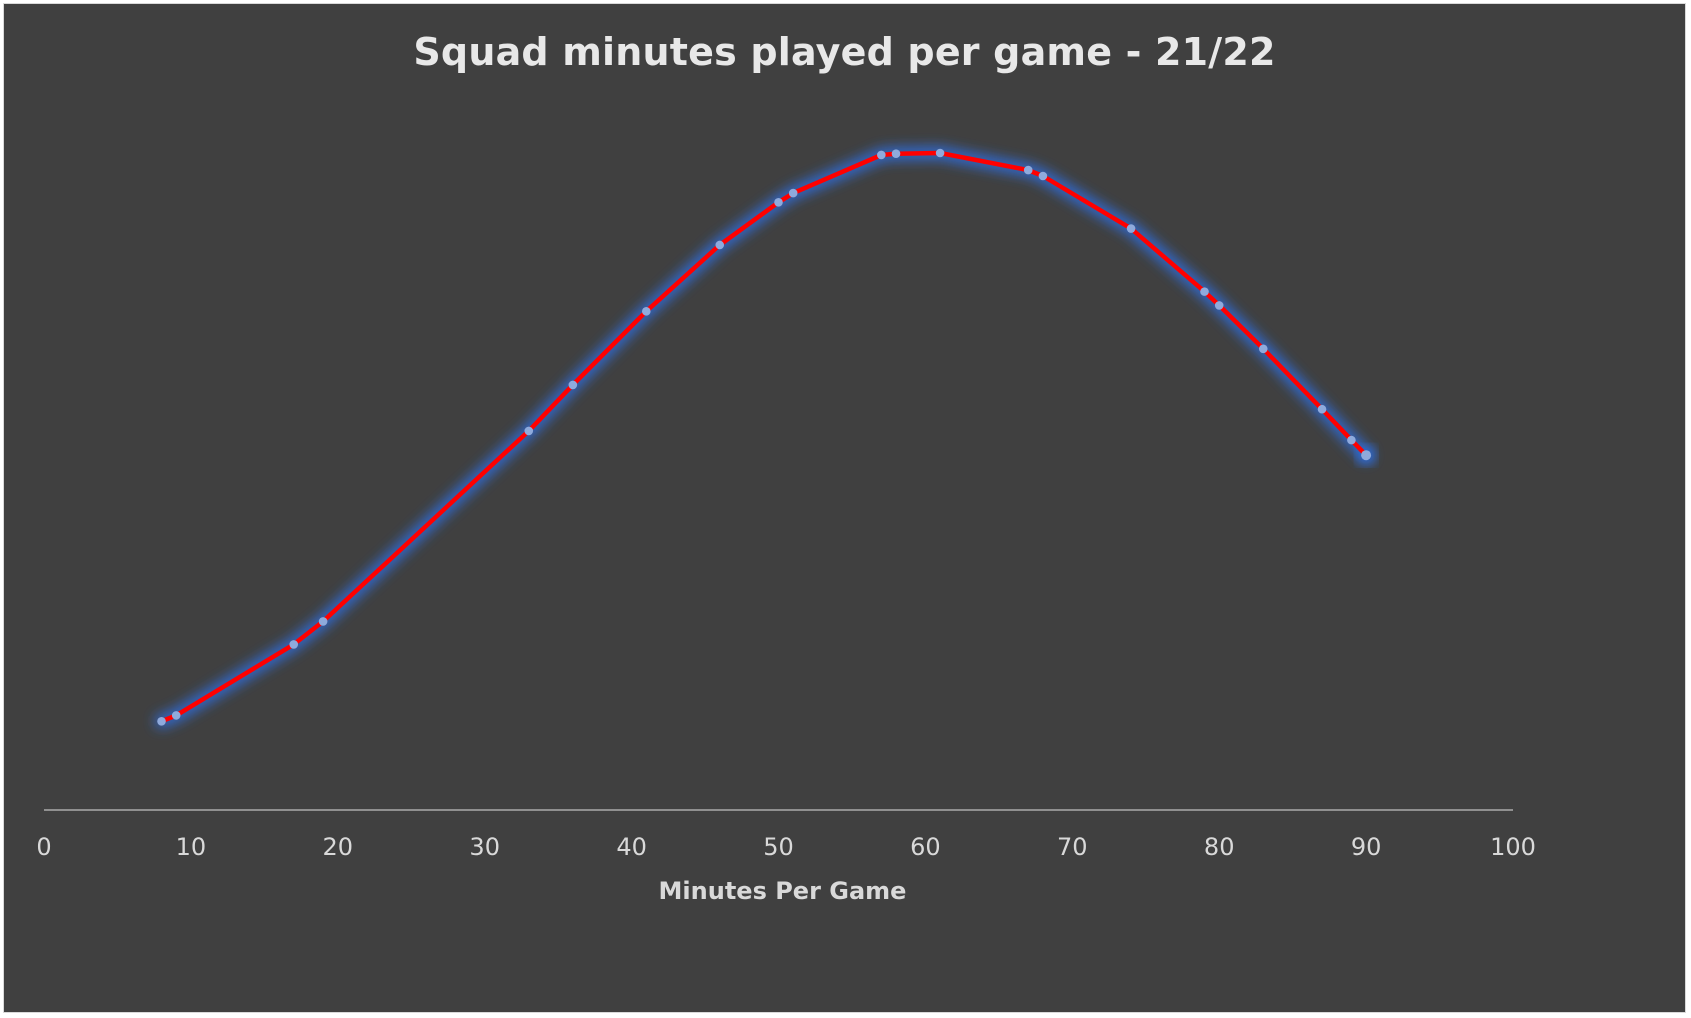 The width and height of the screenshot is (1691, 1018). What do you see at coordinates (1513, 847) in the screenshot?
I see `x-tick-label: 100` at bounding box center [1513, 847].